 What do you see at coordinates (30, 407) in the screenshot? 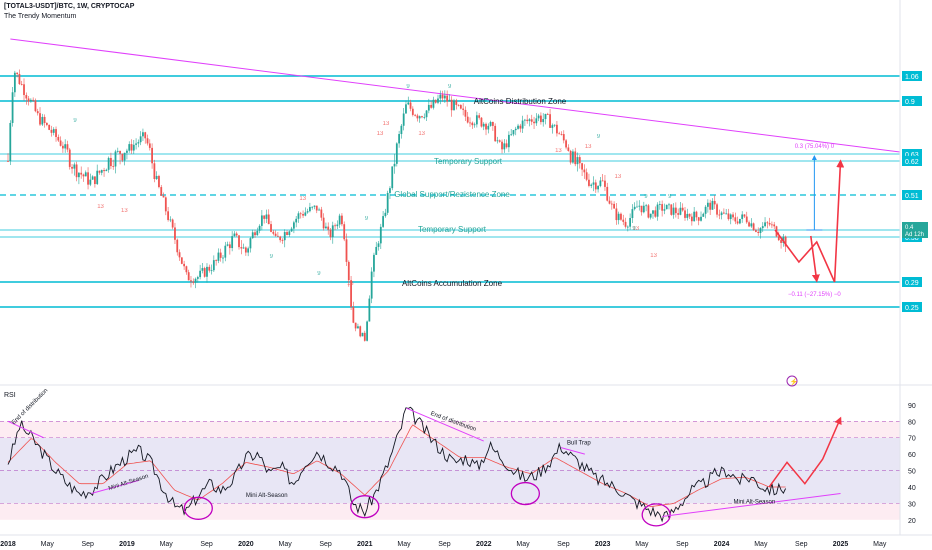
I see `rsi-annotation: End of distribution` at bounding box center [30, 407].